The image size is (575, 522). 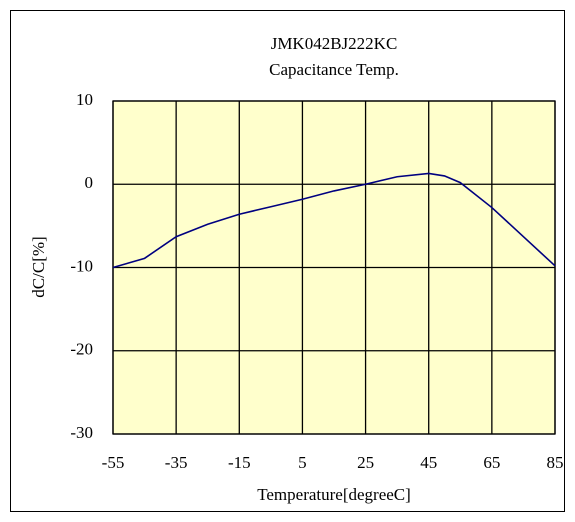 What do you see at coordinates (176, 462) in the screenshot?
I see `x-tick-label: -35` at bounding box center [176, 462].